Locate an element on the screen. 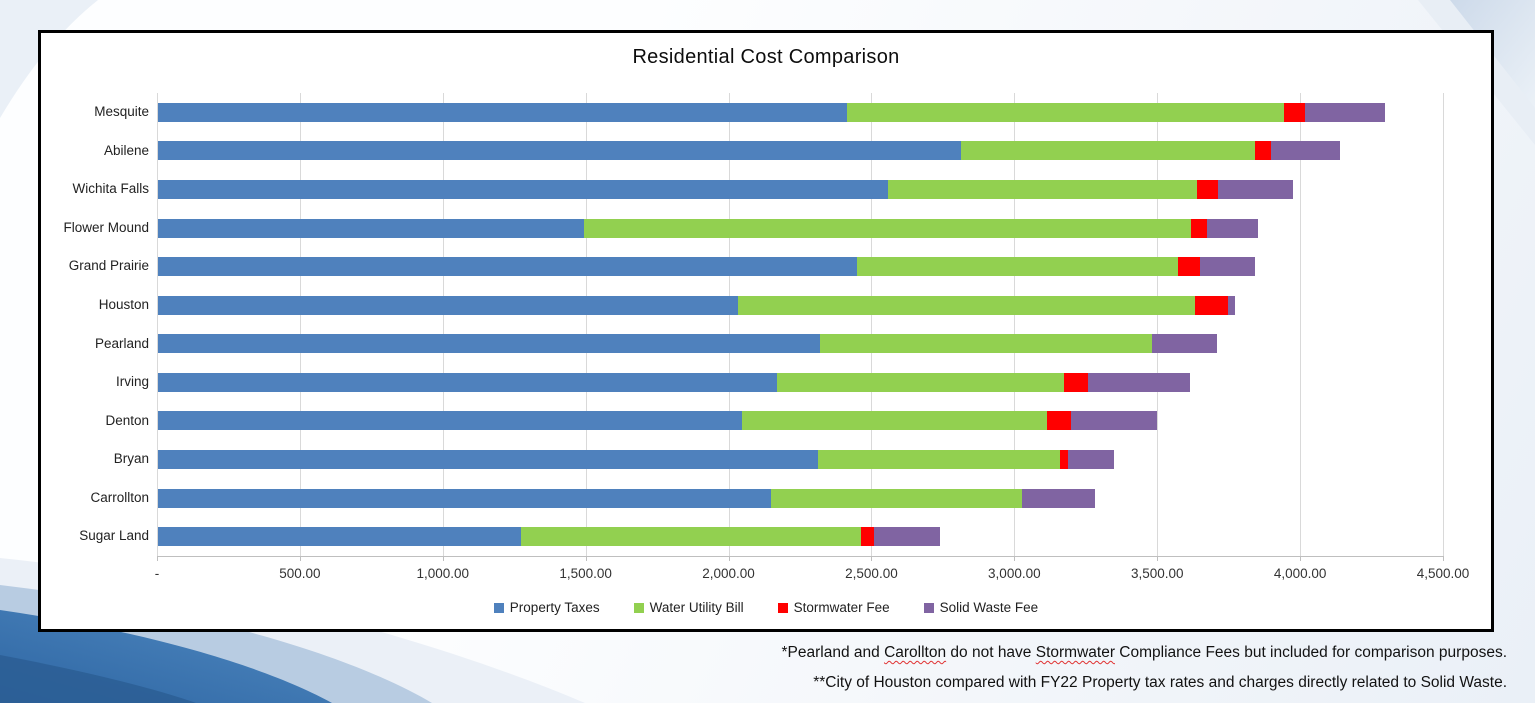  category-label: Pearland is located at coordinates (121, 343).